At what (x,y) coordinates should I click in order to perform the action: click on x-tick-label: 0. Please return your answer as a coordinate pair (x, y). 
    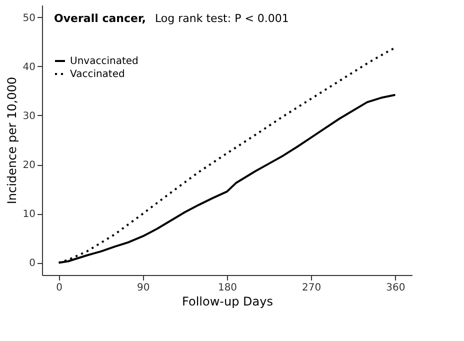
    Looking at the image, I should click on (59, 288).